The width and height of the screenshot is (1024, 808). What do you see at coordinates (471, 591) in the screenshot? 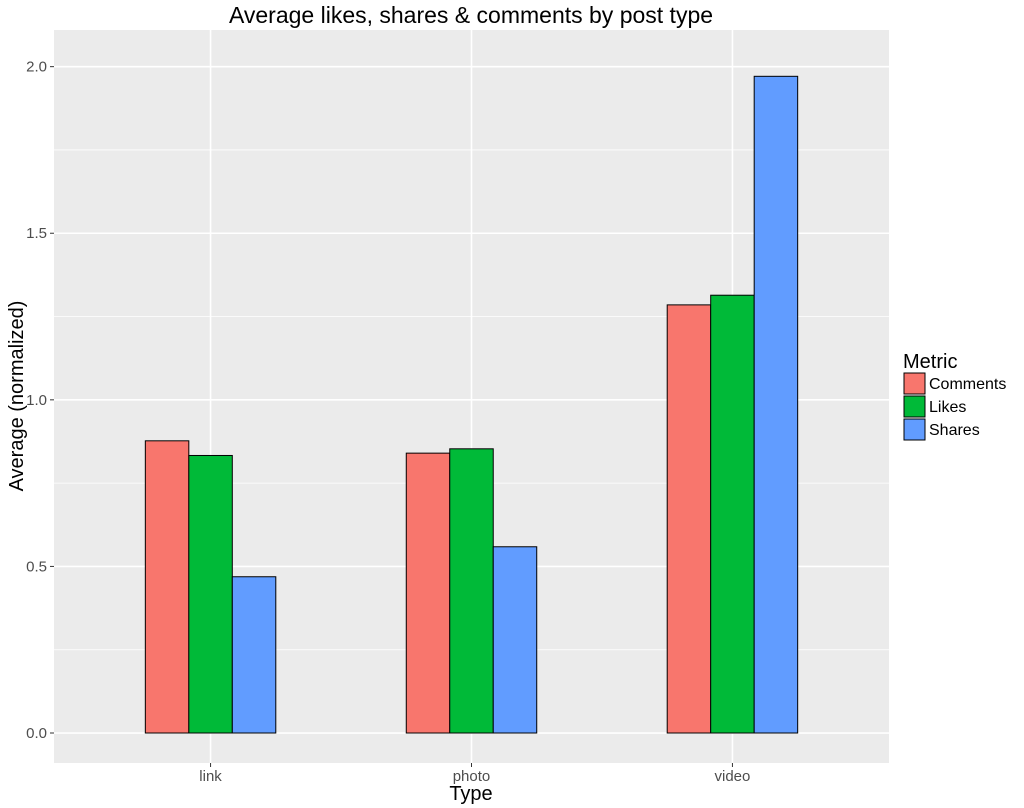
I see `bar-likes-photo` at bounding box center [471, 591].